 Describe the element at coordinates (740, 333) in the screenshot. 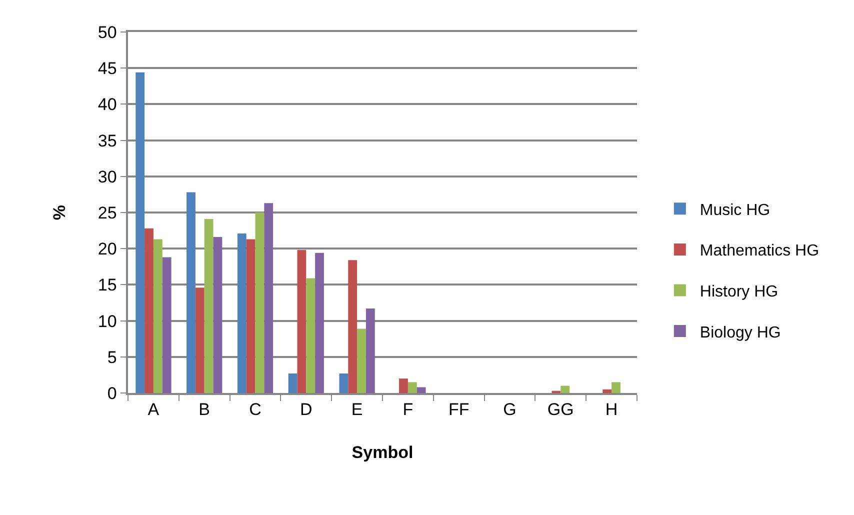

I see `legend-label: Biology HG` at that location.